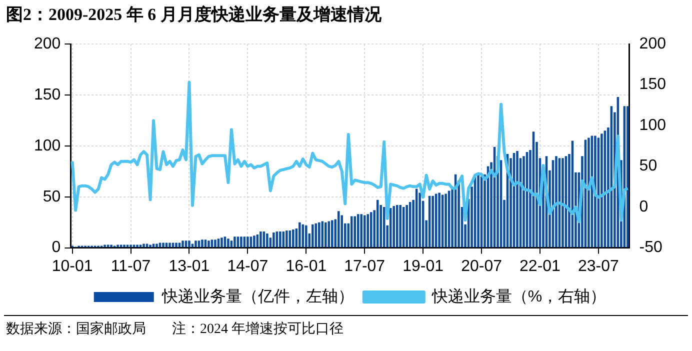  I want to click on y2-tick-label: 0, so click(643, 207).